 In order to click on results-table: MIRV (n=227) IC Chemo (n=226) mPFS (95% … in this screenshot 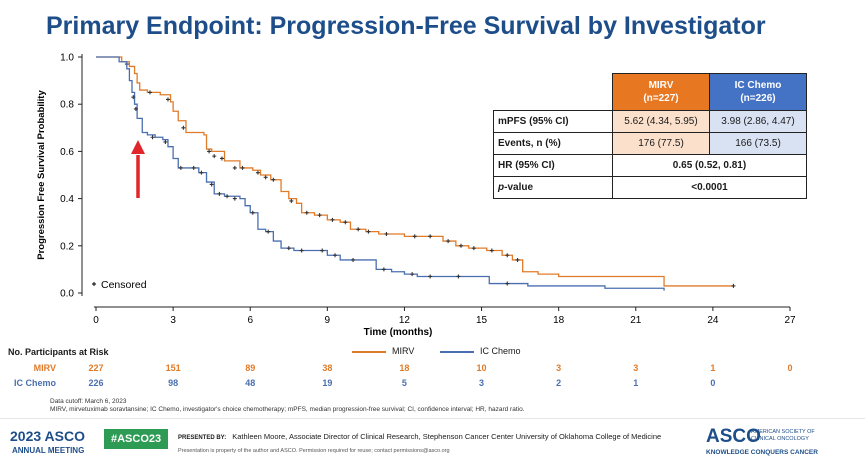, I will do `click(650, 136)`.